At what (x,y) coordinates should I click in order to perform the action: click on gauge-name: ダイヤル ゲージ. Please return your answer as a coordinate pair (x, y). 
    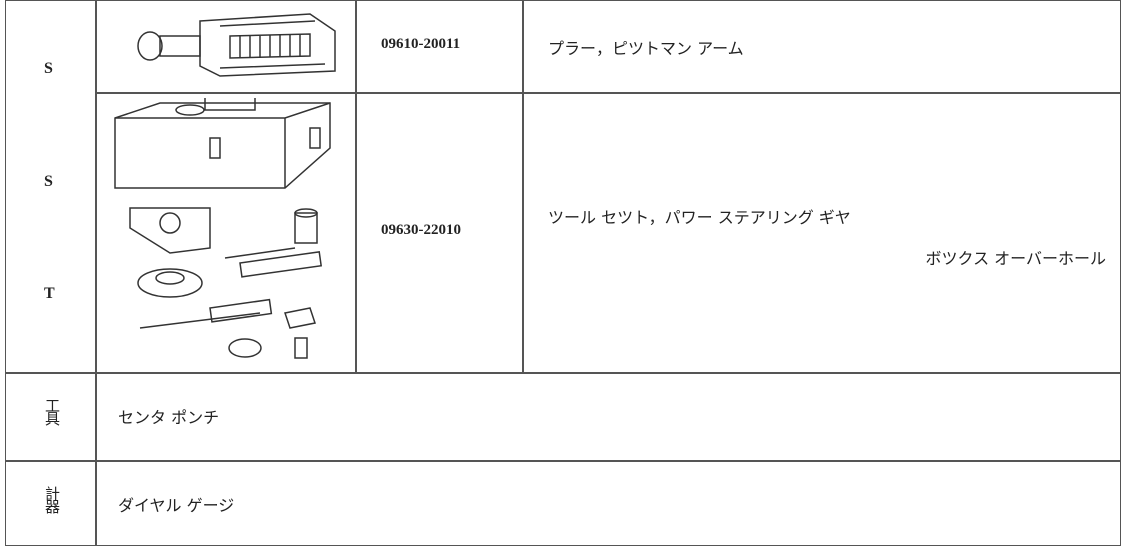
    Looking at the image, I should click on (176, 505).